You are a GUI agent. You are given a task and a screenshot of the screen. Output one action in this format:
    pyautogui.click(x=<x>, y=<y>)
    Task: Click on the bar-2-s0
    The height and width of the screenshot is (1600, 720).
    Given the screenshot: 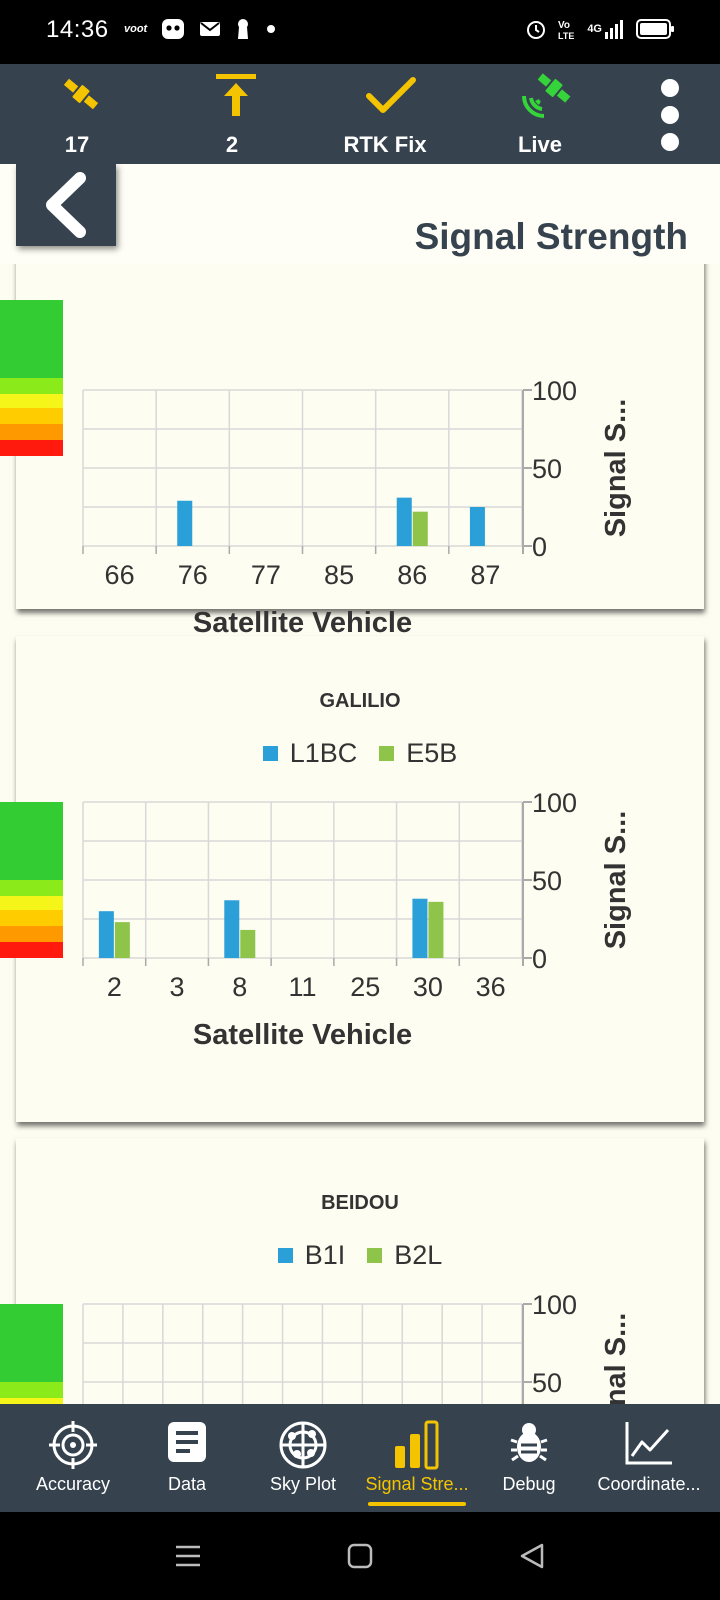 What is the action you would take?
    pyautogui.click(x=106, y=934)
    